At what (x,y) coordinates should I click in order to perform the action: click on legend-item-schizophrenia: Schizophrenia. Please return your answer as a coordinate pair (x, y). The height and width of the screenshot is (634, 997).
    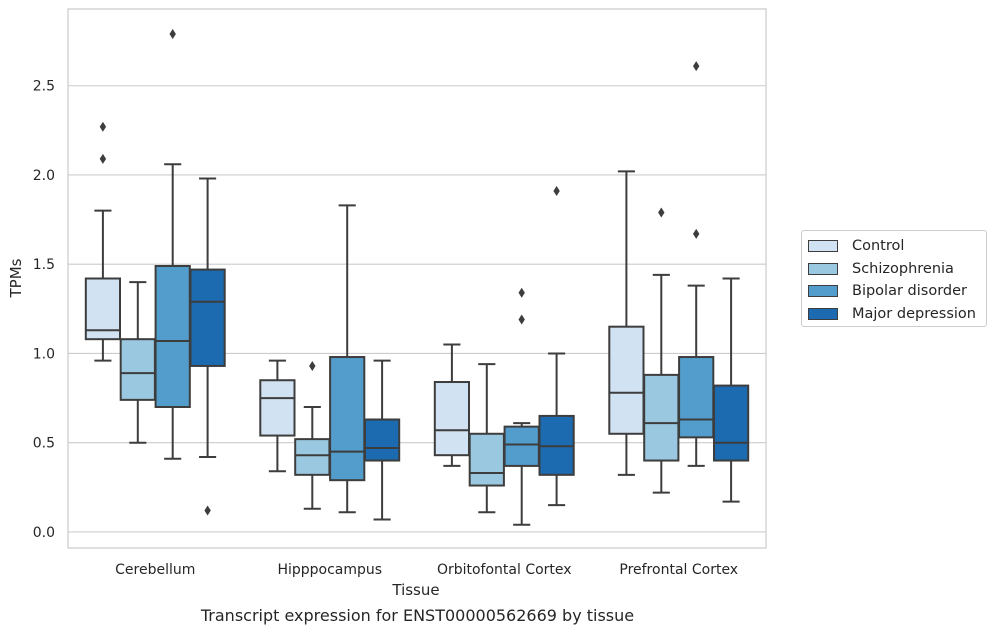
    Looking at the image, I should click on (894, 269).